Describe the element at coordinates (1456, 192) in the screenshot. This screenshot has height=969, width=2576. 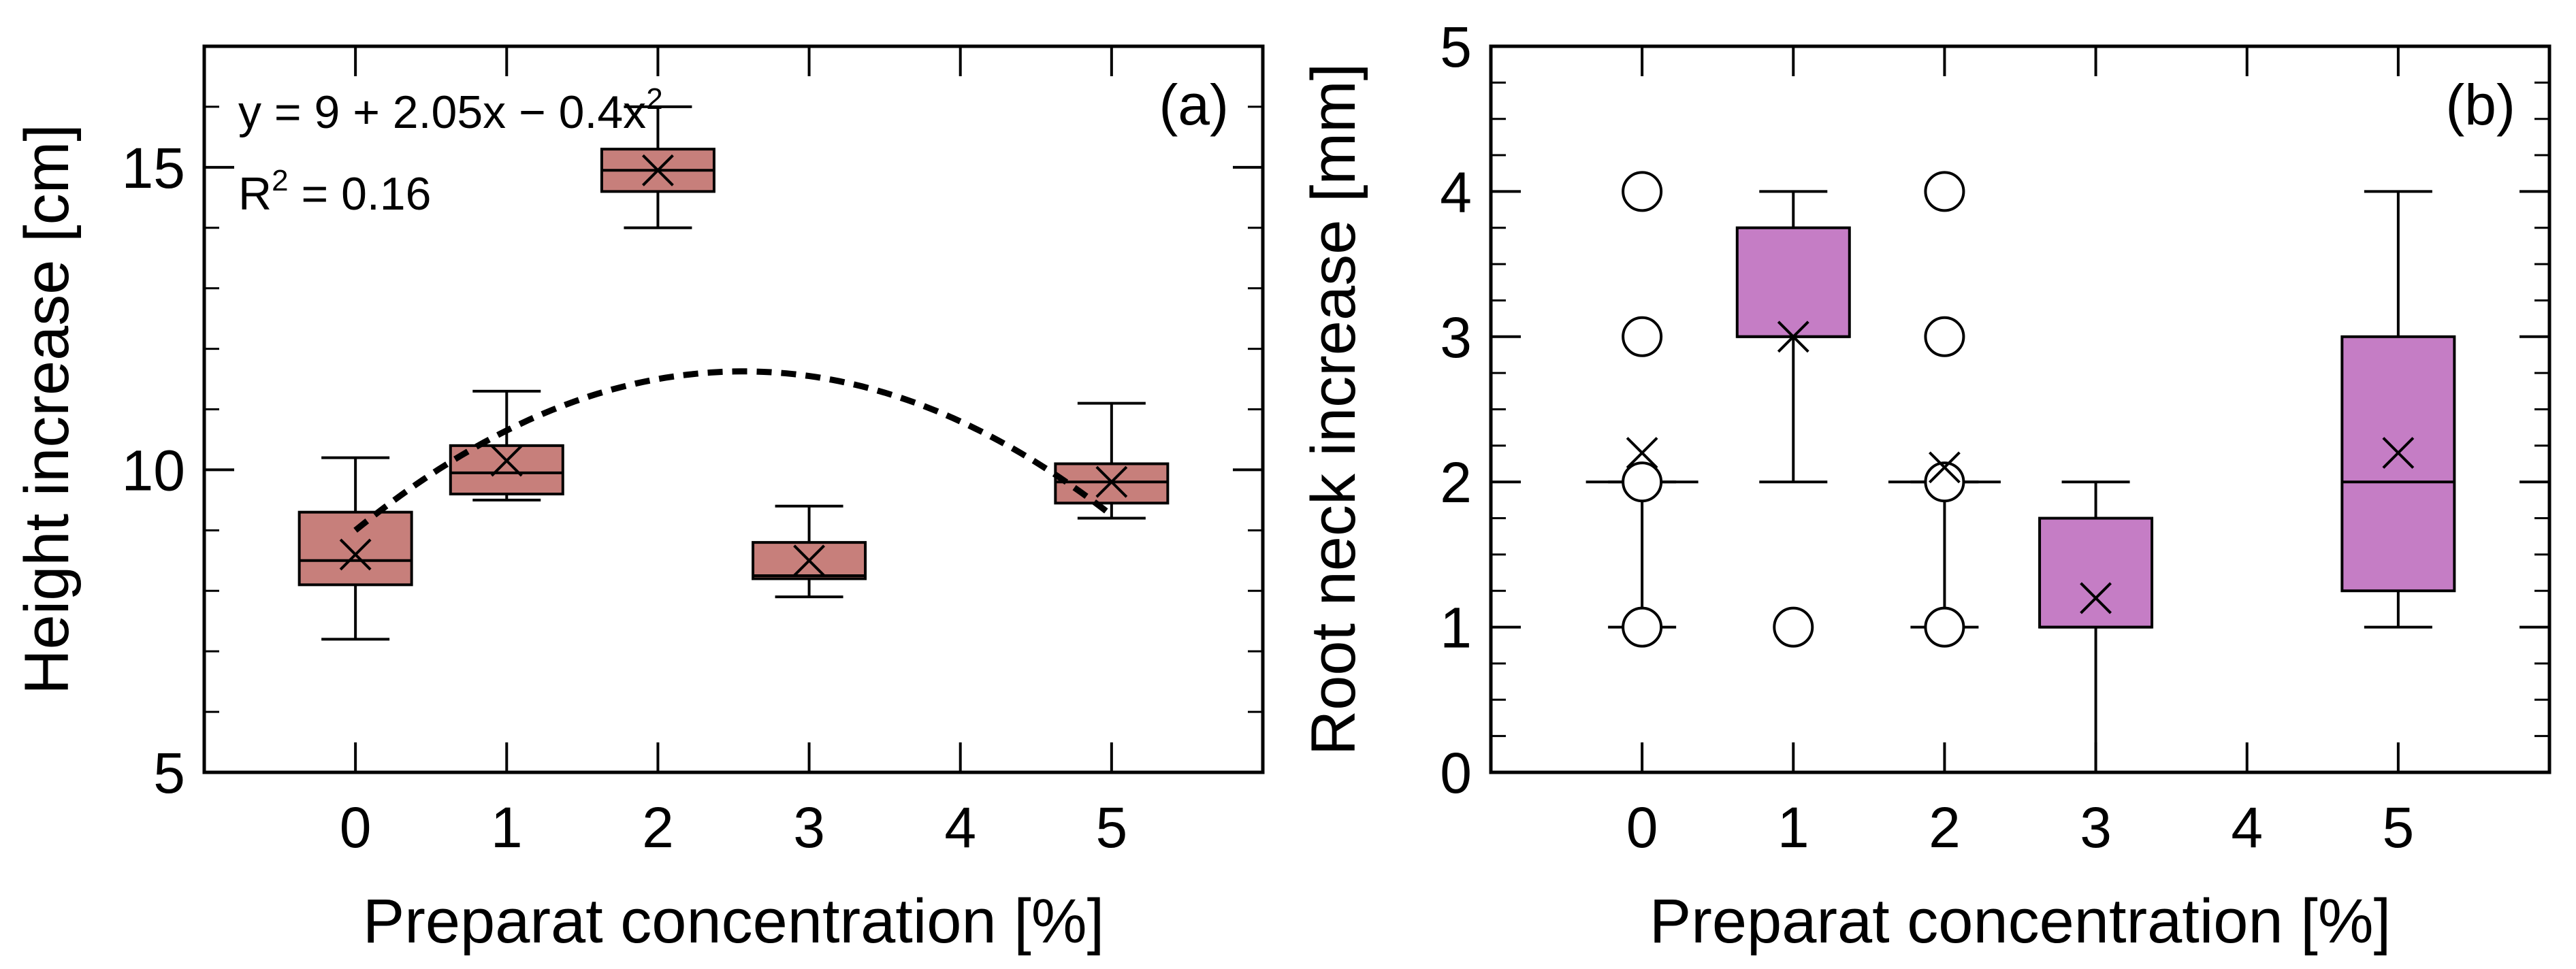
I see `y-tick-label: 4` at that location.